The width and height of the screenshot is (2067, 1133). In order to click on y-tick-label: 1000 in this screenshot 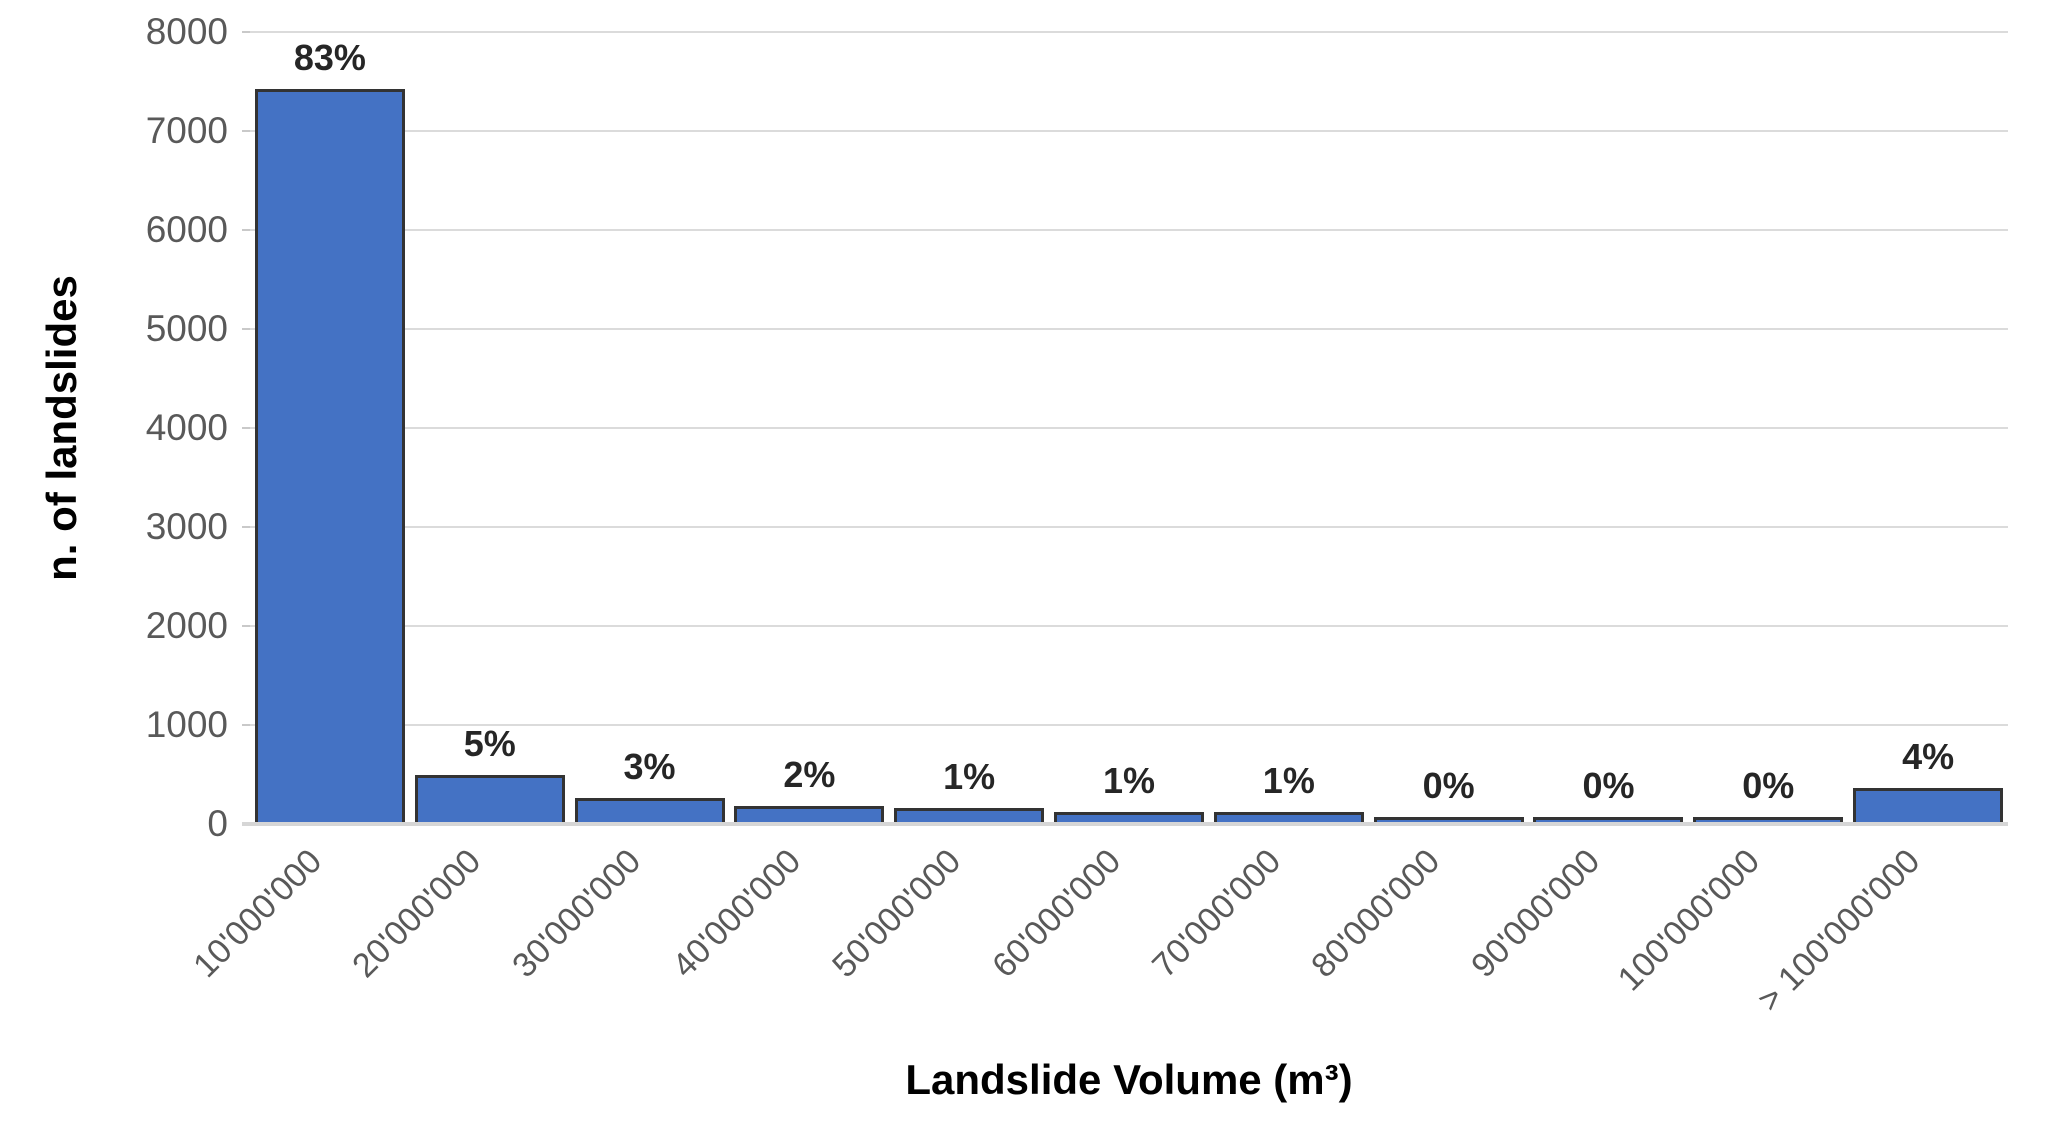, I will do `click(186, 724)`.